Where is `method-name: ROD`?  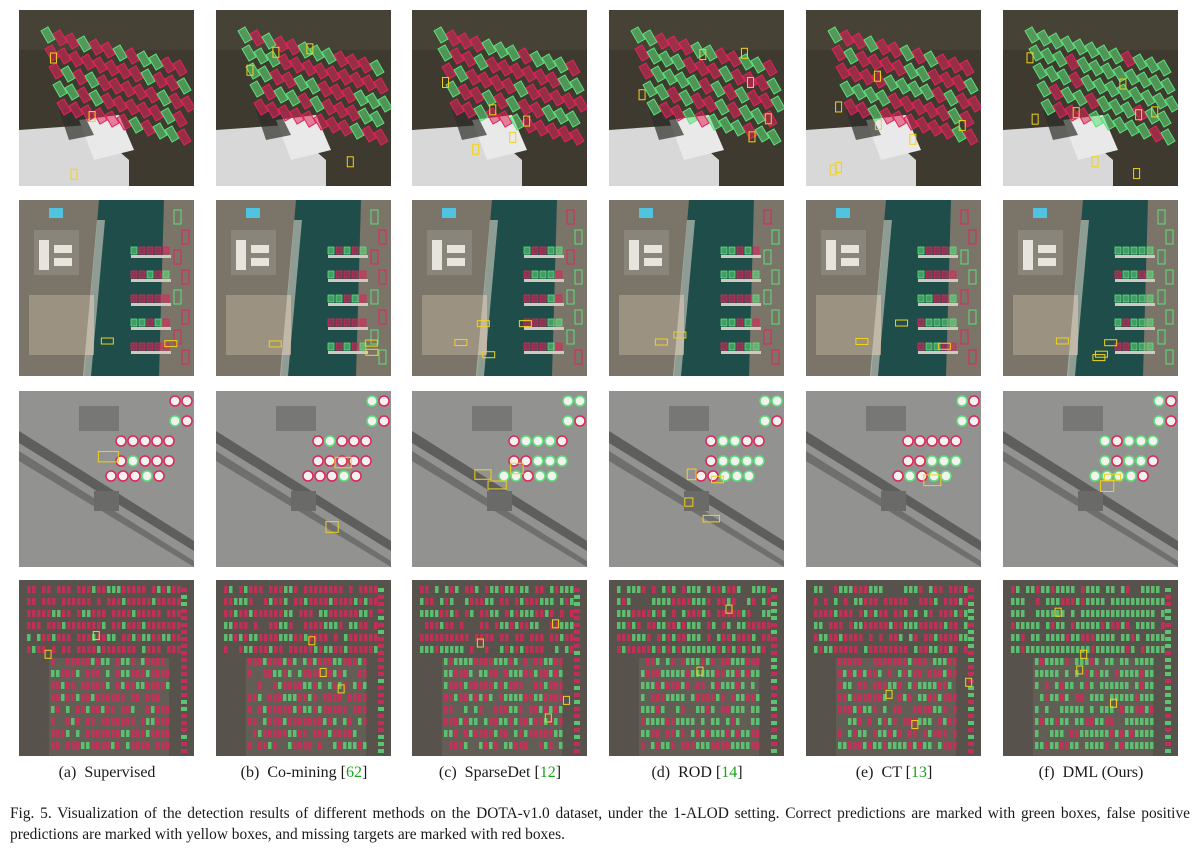 method-name: ROD is located at coordinates (695, 772).